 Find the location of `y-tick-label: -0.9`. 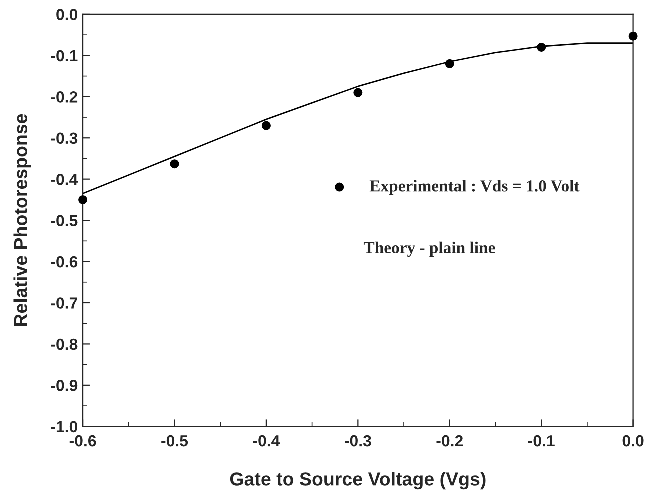

y-tick-label: -0.9 is located at coordinates (64, 386).